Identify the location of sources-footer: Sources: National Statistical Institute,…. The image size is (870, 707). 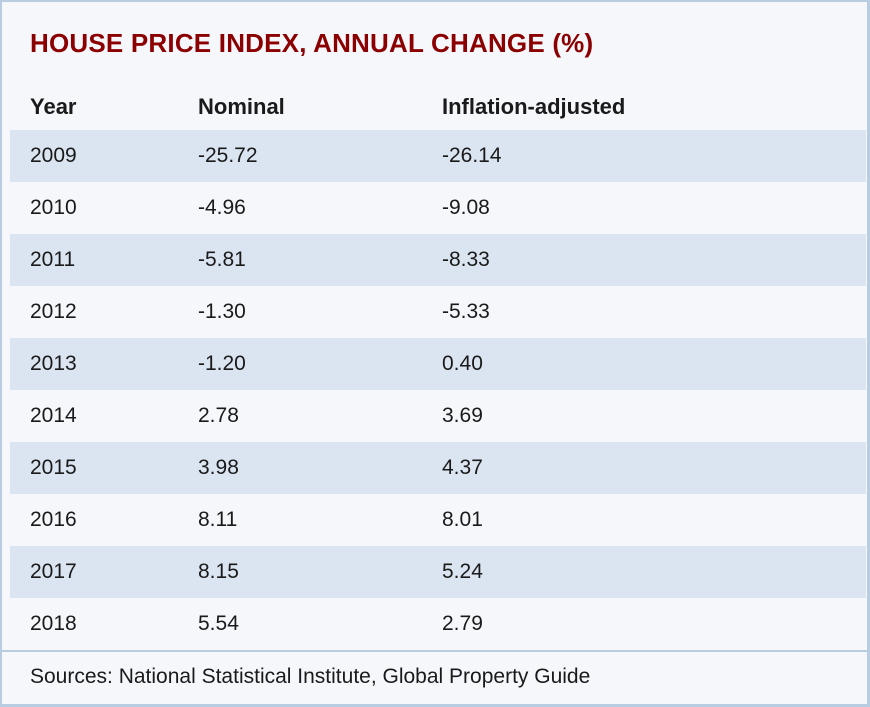
(434, 676).